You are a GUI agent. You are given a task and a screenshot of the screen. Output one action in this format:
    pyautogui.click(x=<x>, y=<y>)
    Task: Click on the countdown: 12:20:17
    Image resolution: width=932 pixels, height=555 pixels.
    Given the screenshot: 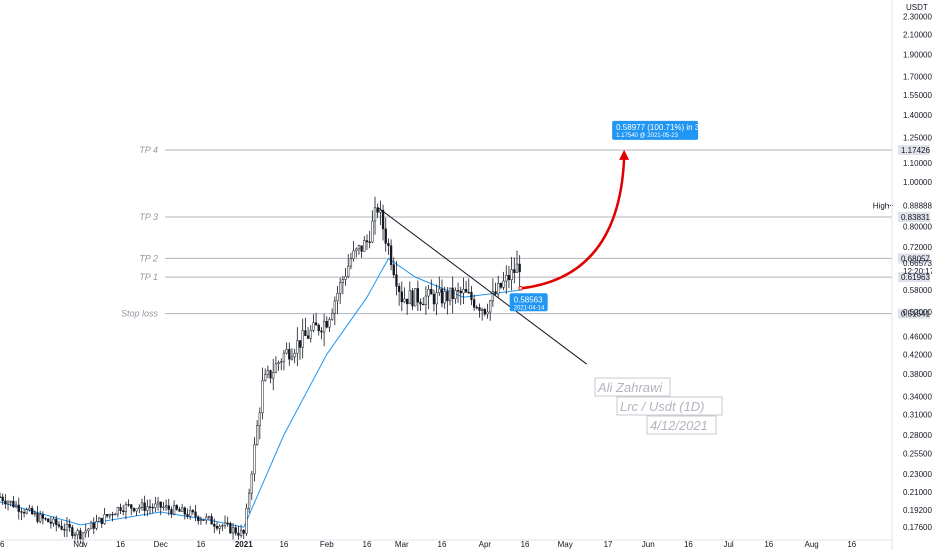 What is the action you would take?
    pyautogui.click(x=917, y=271)
    